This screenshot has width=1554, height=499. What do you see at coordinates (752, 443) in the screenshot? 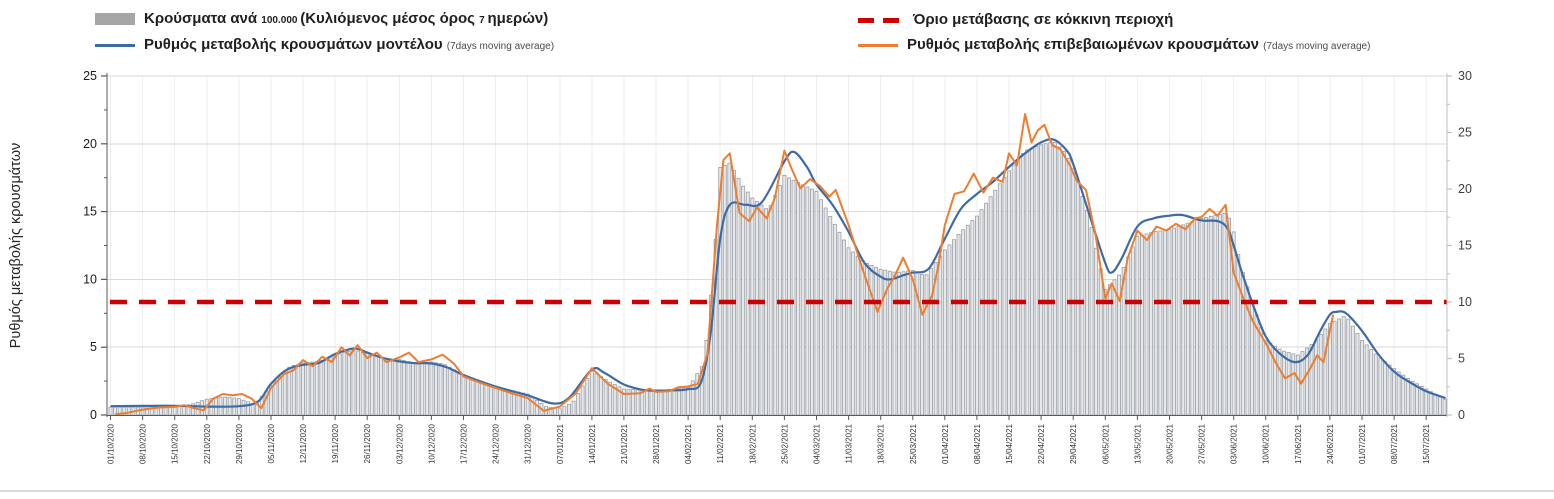
I see `svg-text: 18/02/2021` at bounding box center [752, 443].